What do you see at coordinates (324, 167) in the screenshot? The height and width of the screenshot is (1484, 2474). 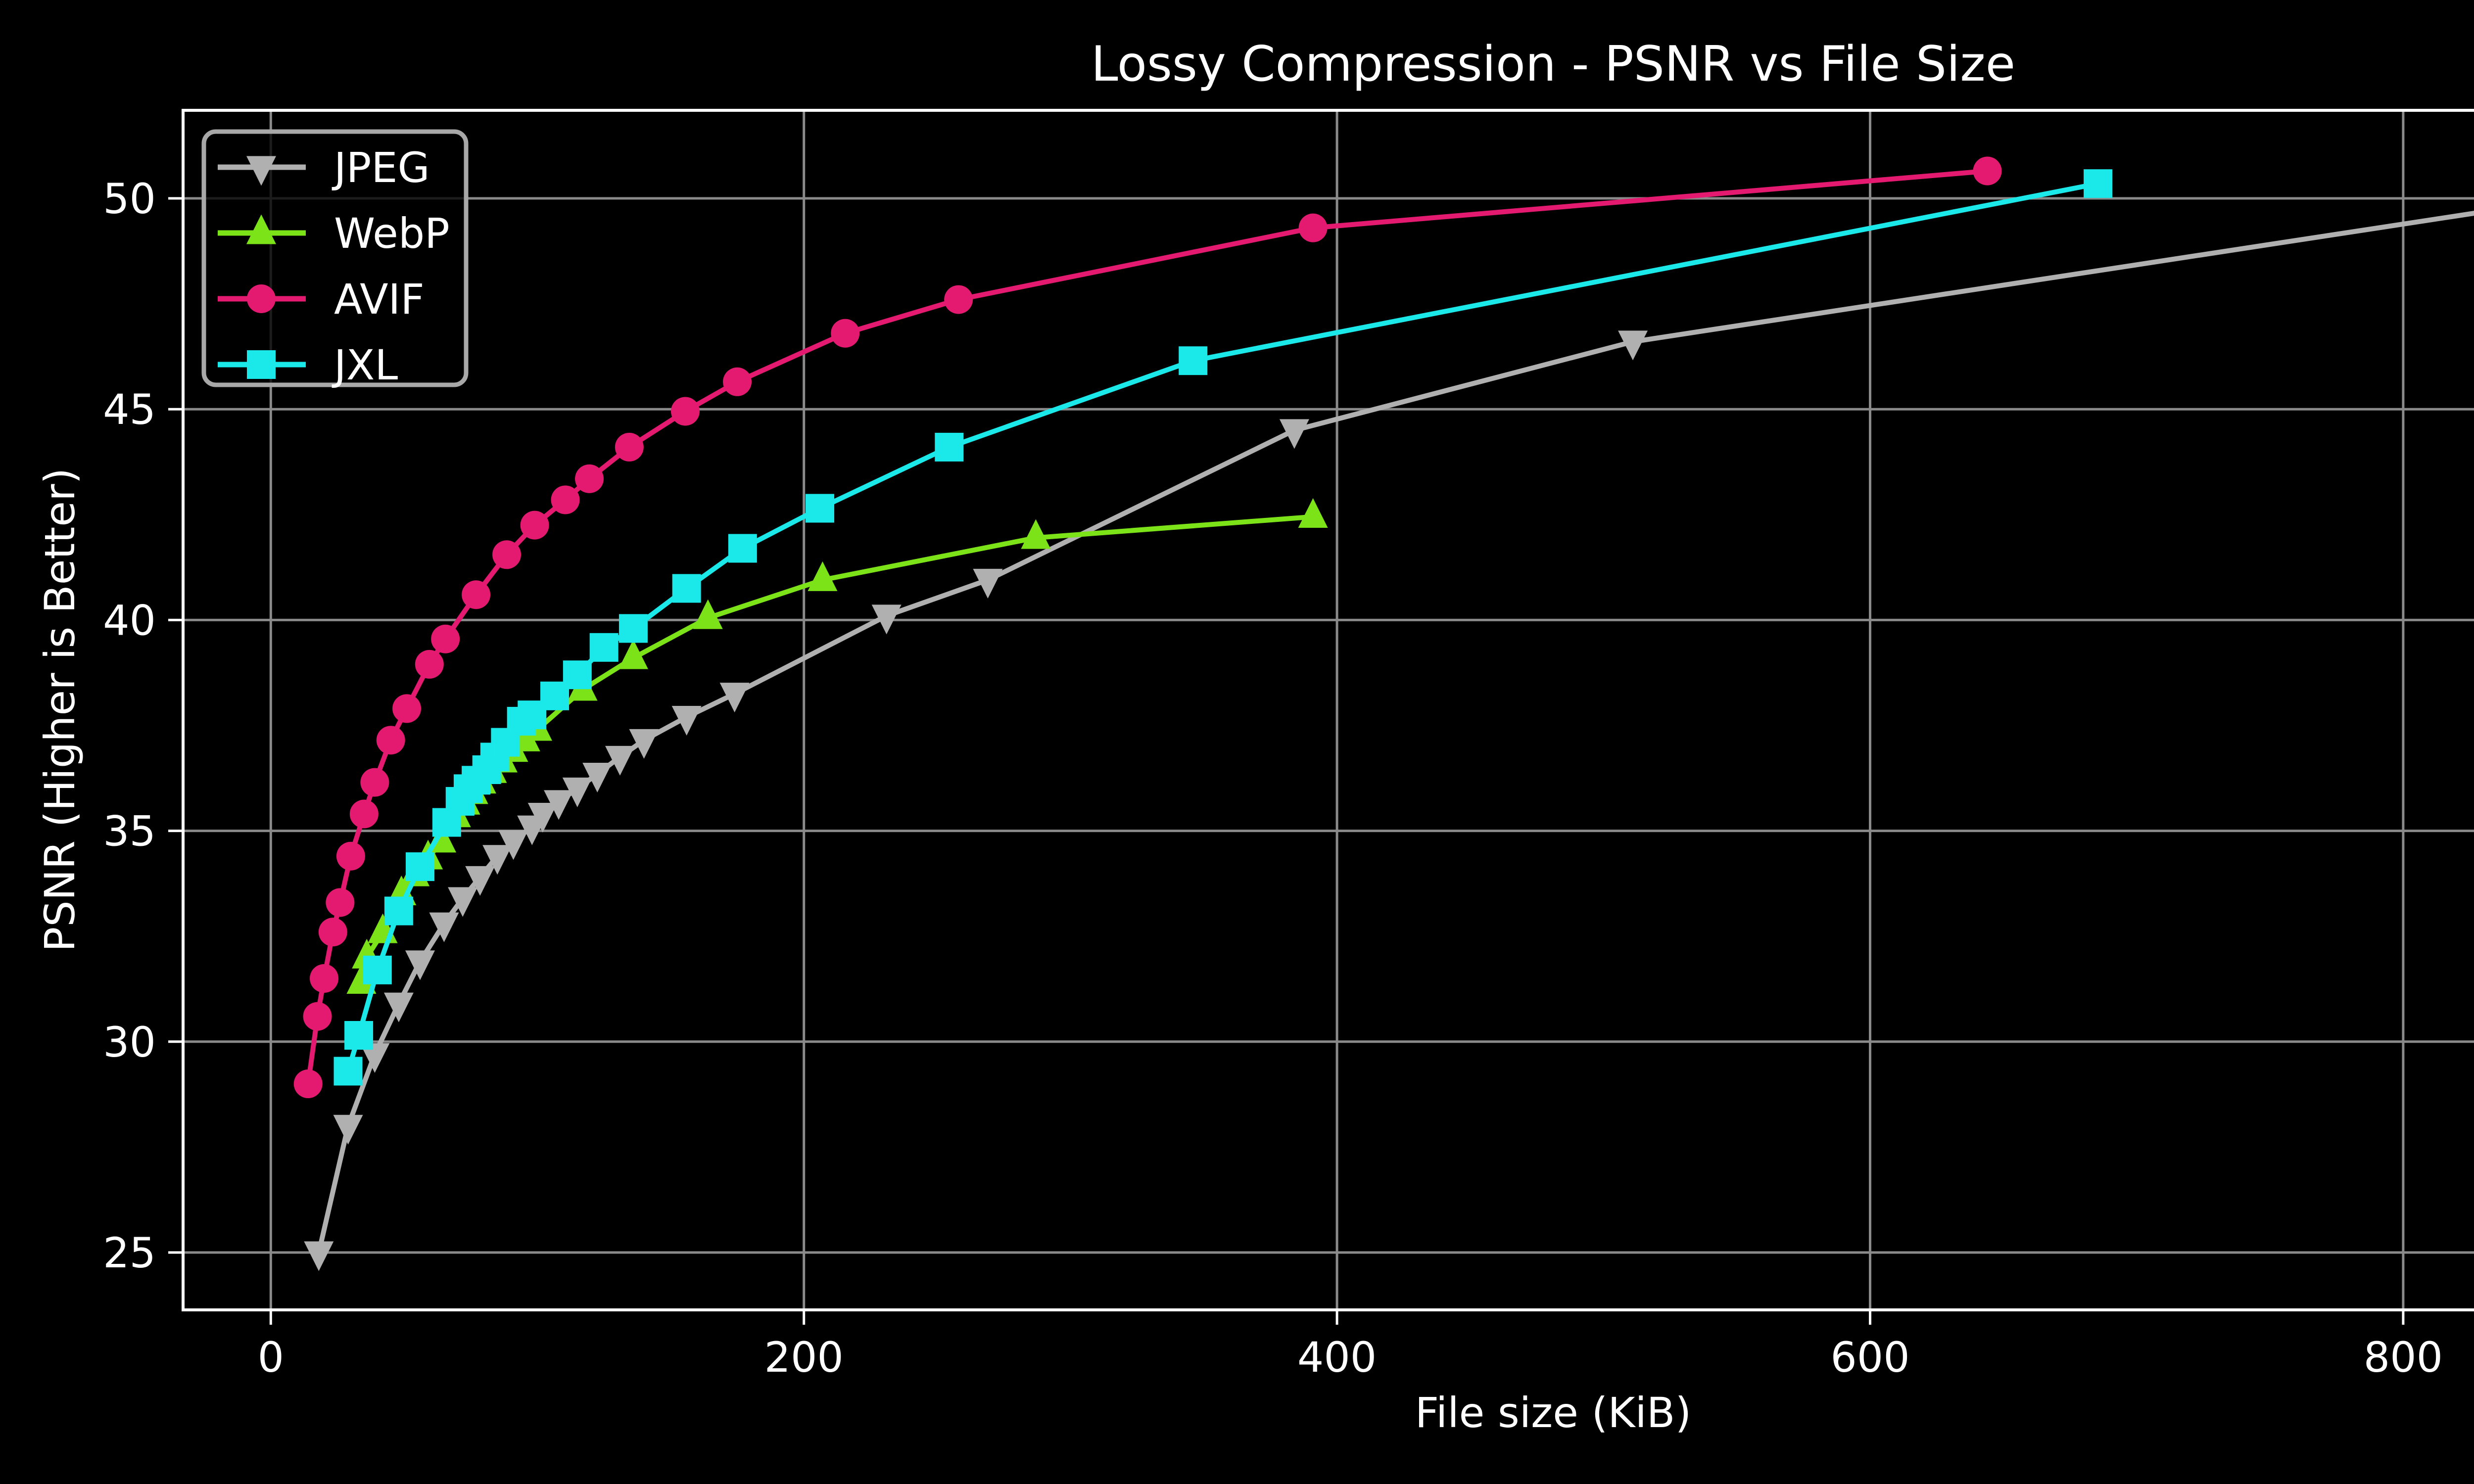 I see `legend-item-jpeg: JPEG` at bounding box center [324, 167].